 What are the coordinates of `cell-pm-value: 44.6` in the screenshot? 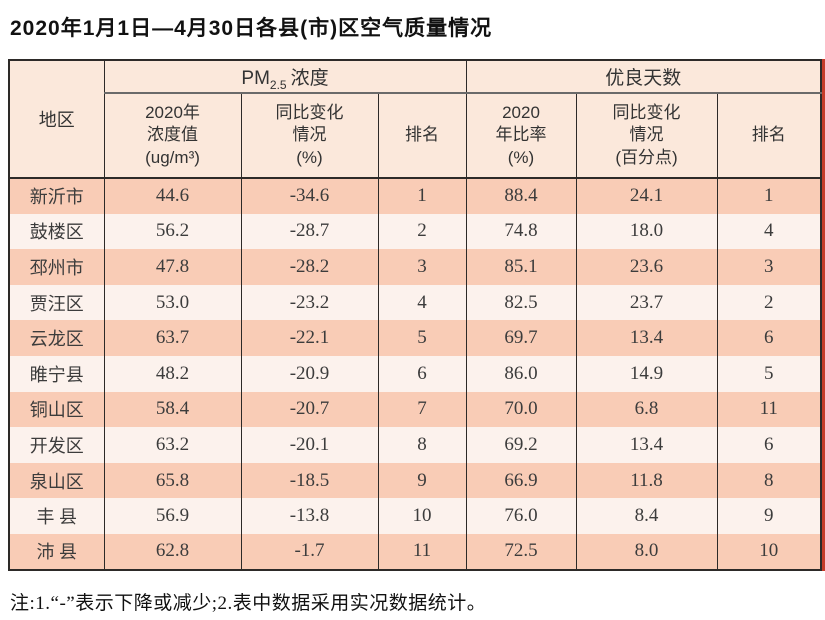 It's located at (172, 196).